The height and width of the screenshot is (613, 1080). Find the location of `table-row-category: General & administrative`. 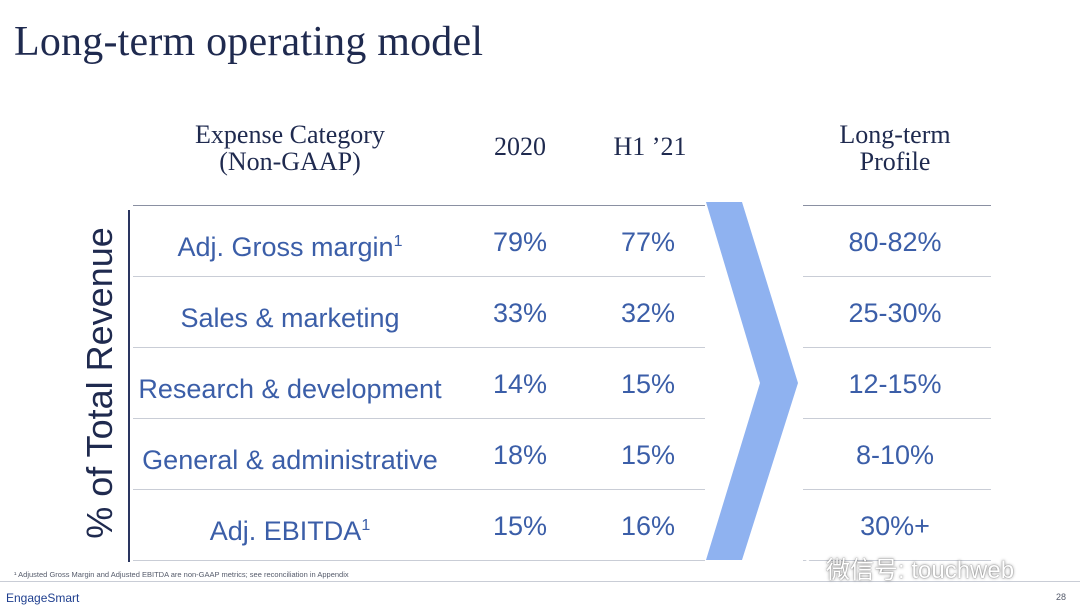

table-row-category: General & administrative is located at coordinates (290, 460).